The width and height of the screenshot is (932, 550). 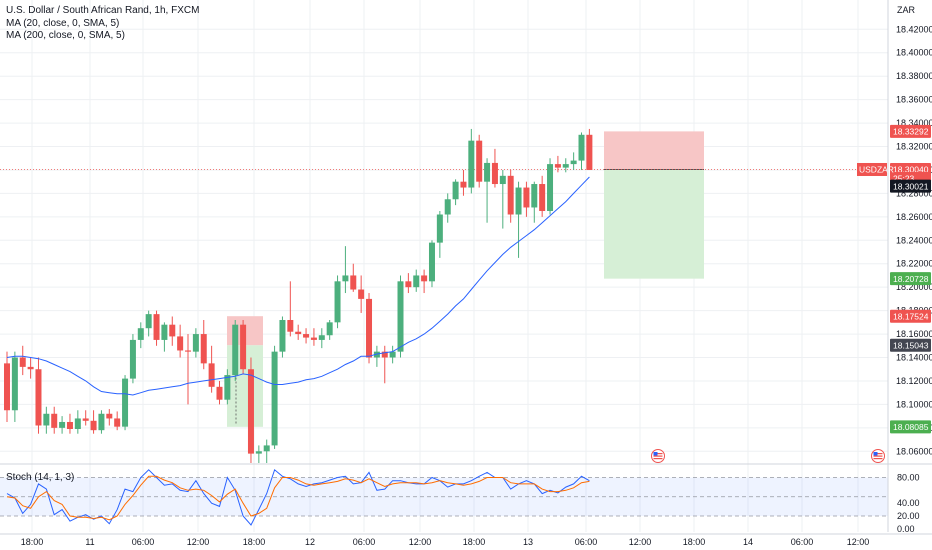 I want to click on badge-buy-text: 18.30021, so click(x=911, y=186).